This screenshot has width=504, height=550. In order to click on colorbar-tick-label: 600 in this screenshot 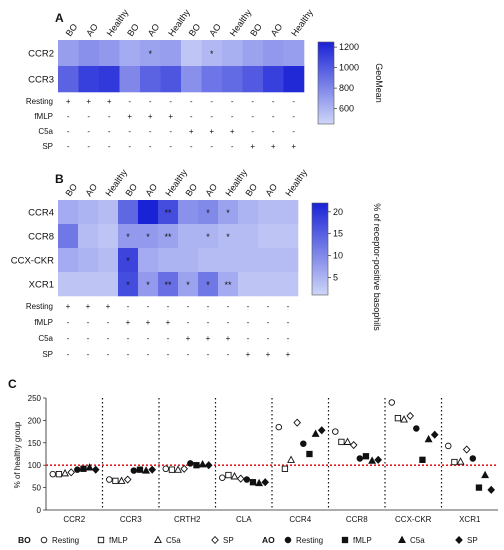, I will do `click(346, 109)`.